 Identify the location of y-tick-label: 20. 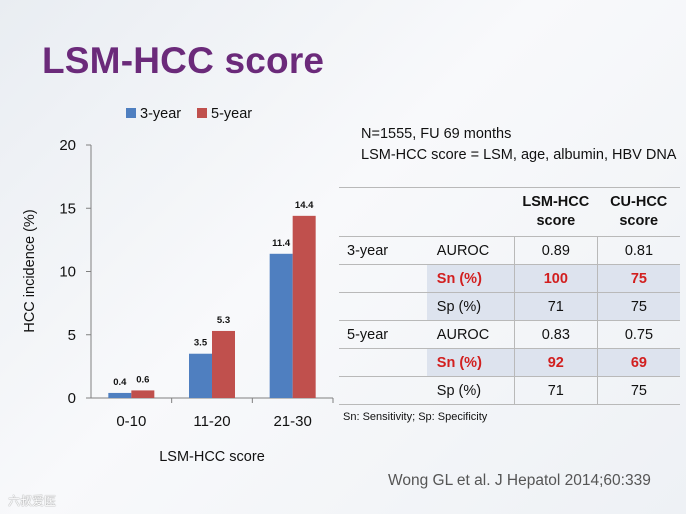
(67, 145).